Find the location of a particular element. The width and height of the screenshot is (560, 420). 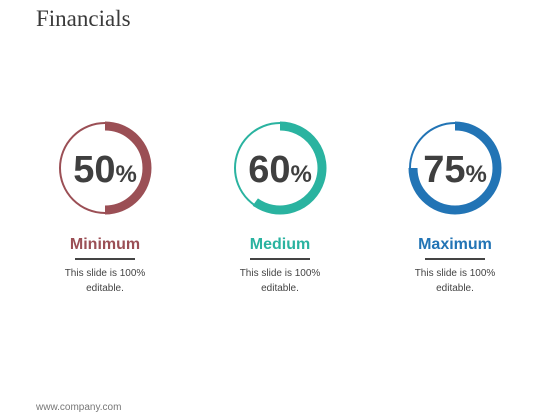

percentage-value: 60% is located at coordinates (280, 174).